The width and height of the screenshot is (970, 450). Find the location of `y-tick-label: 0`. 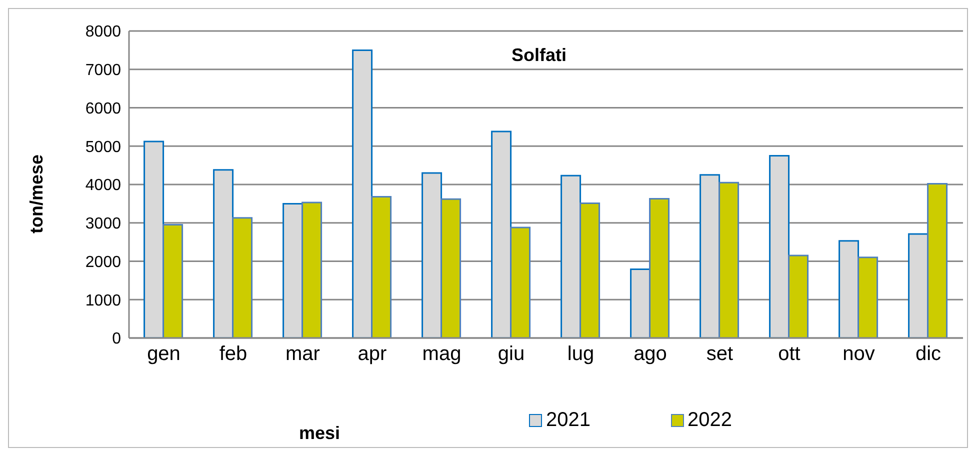

y-tick-label: 0 is located at coordinates (117, 339).